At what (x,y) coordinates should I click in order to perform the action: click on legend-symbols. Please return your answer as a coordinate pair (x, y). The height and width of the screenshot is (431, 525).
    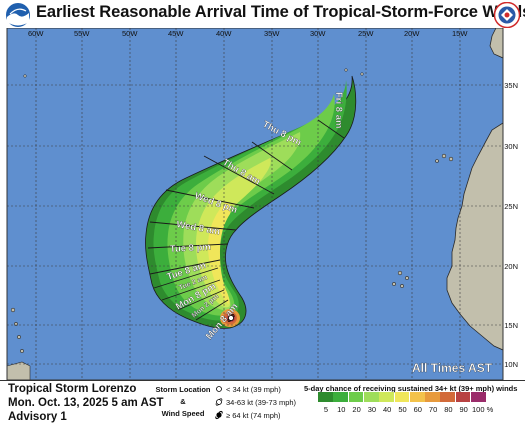
    Looking at the image, I should click on (219, 403).